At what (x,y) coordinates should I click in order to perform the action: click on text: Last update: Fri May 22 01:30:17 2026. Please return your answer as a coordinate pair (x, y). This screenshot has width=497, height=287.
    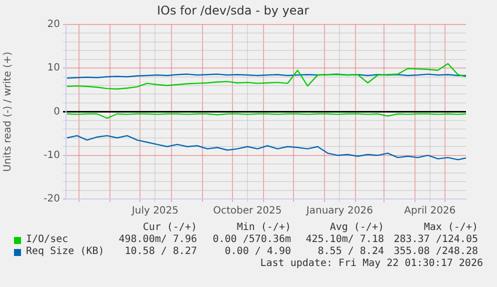
    Looking at the image, I should click on (371, 263).